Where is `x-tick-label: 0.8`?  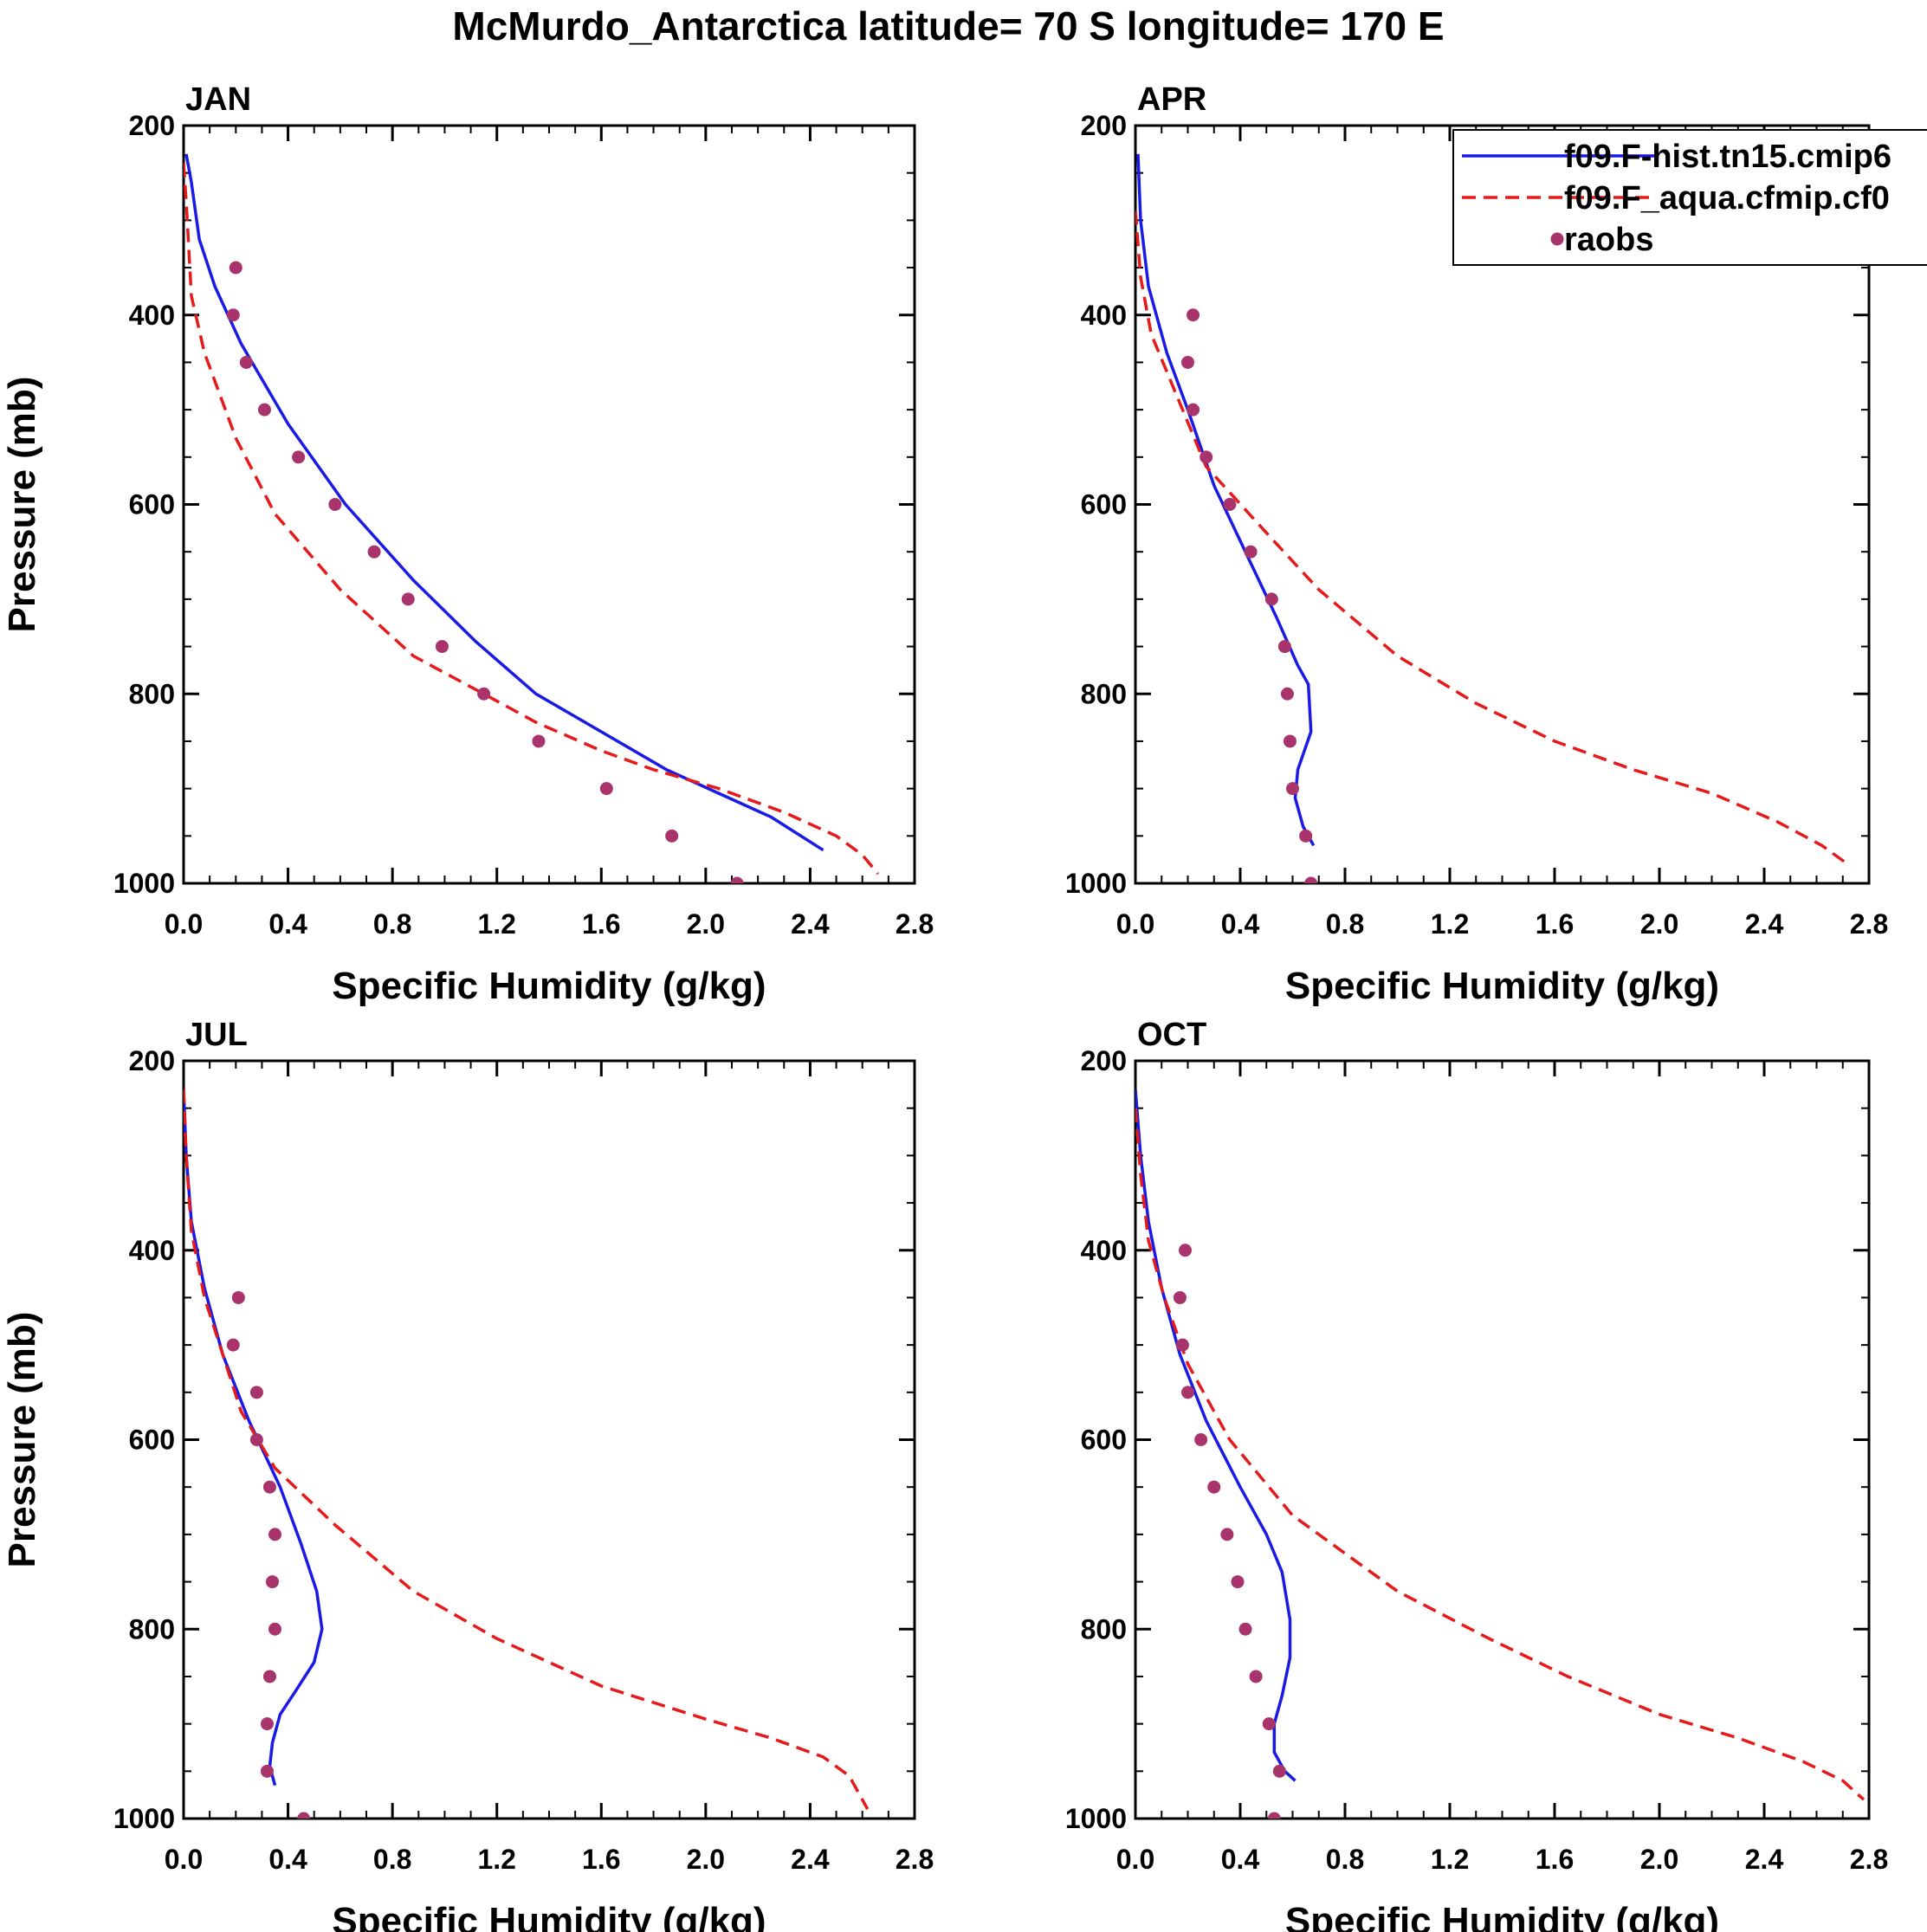
x-tick-label: 0.8 is located at coordinates (392, 924).